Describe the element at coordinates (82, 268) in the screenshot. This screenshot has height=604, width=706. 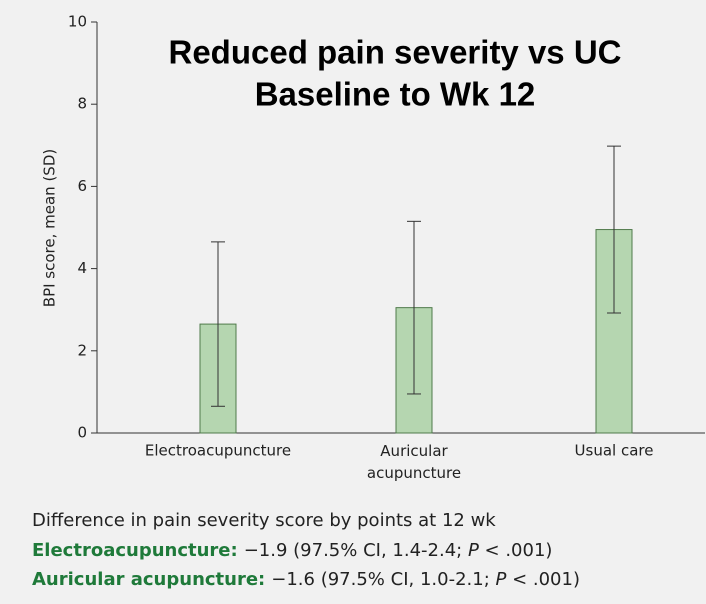
I see `y-tick-label: 4` at that location.